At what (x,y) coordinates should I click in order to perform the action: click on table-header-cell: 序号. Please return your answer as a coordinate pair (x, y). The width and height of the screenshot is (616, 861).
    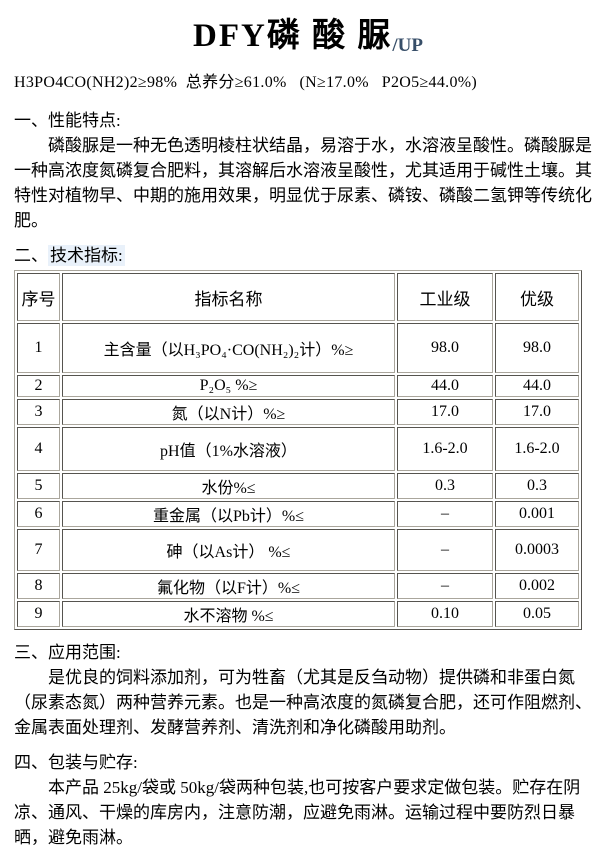
    Looking at the image, I should click on (38, 297).